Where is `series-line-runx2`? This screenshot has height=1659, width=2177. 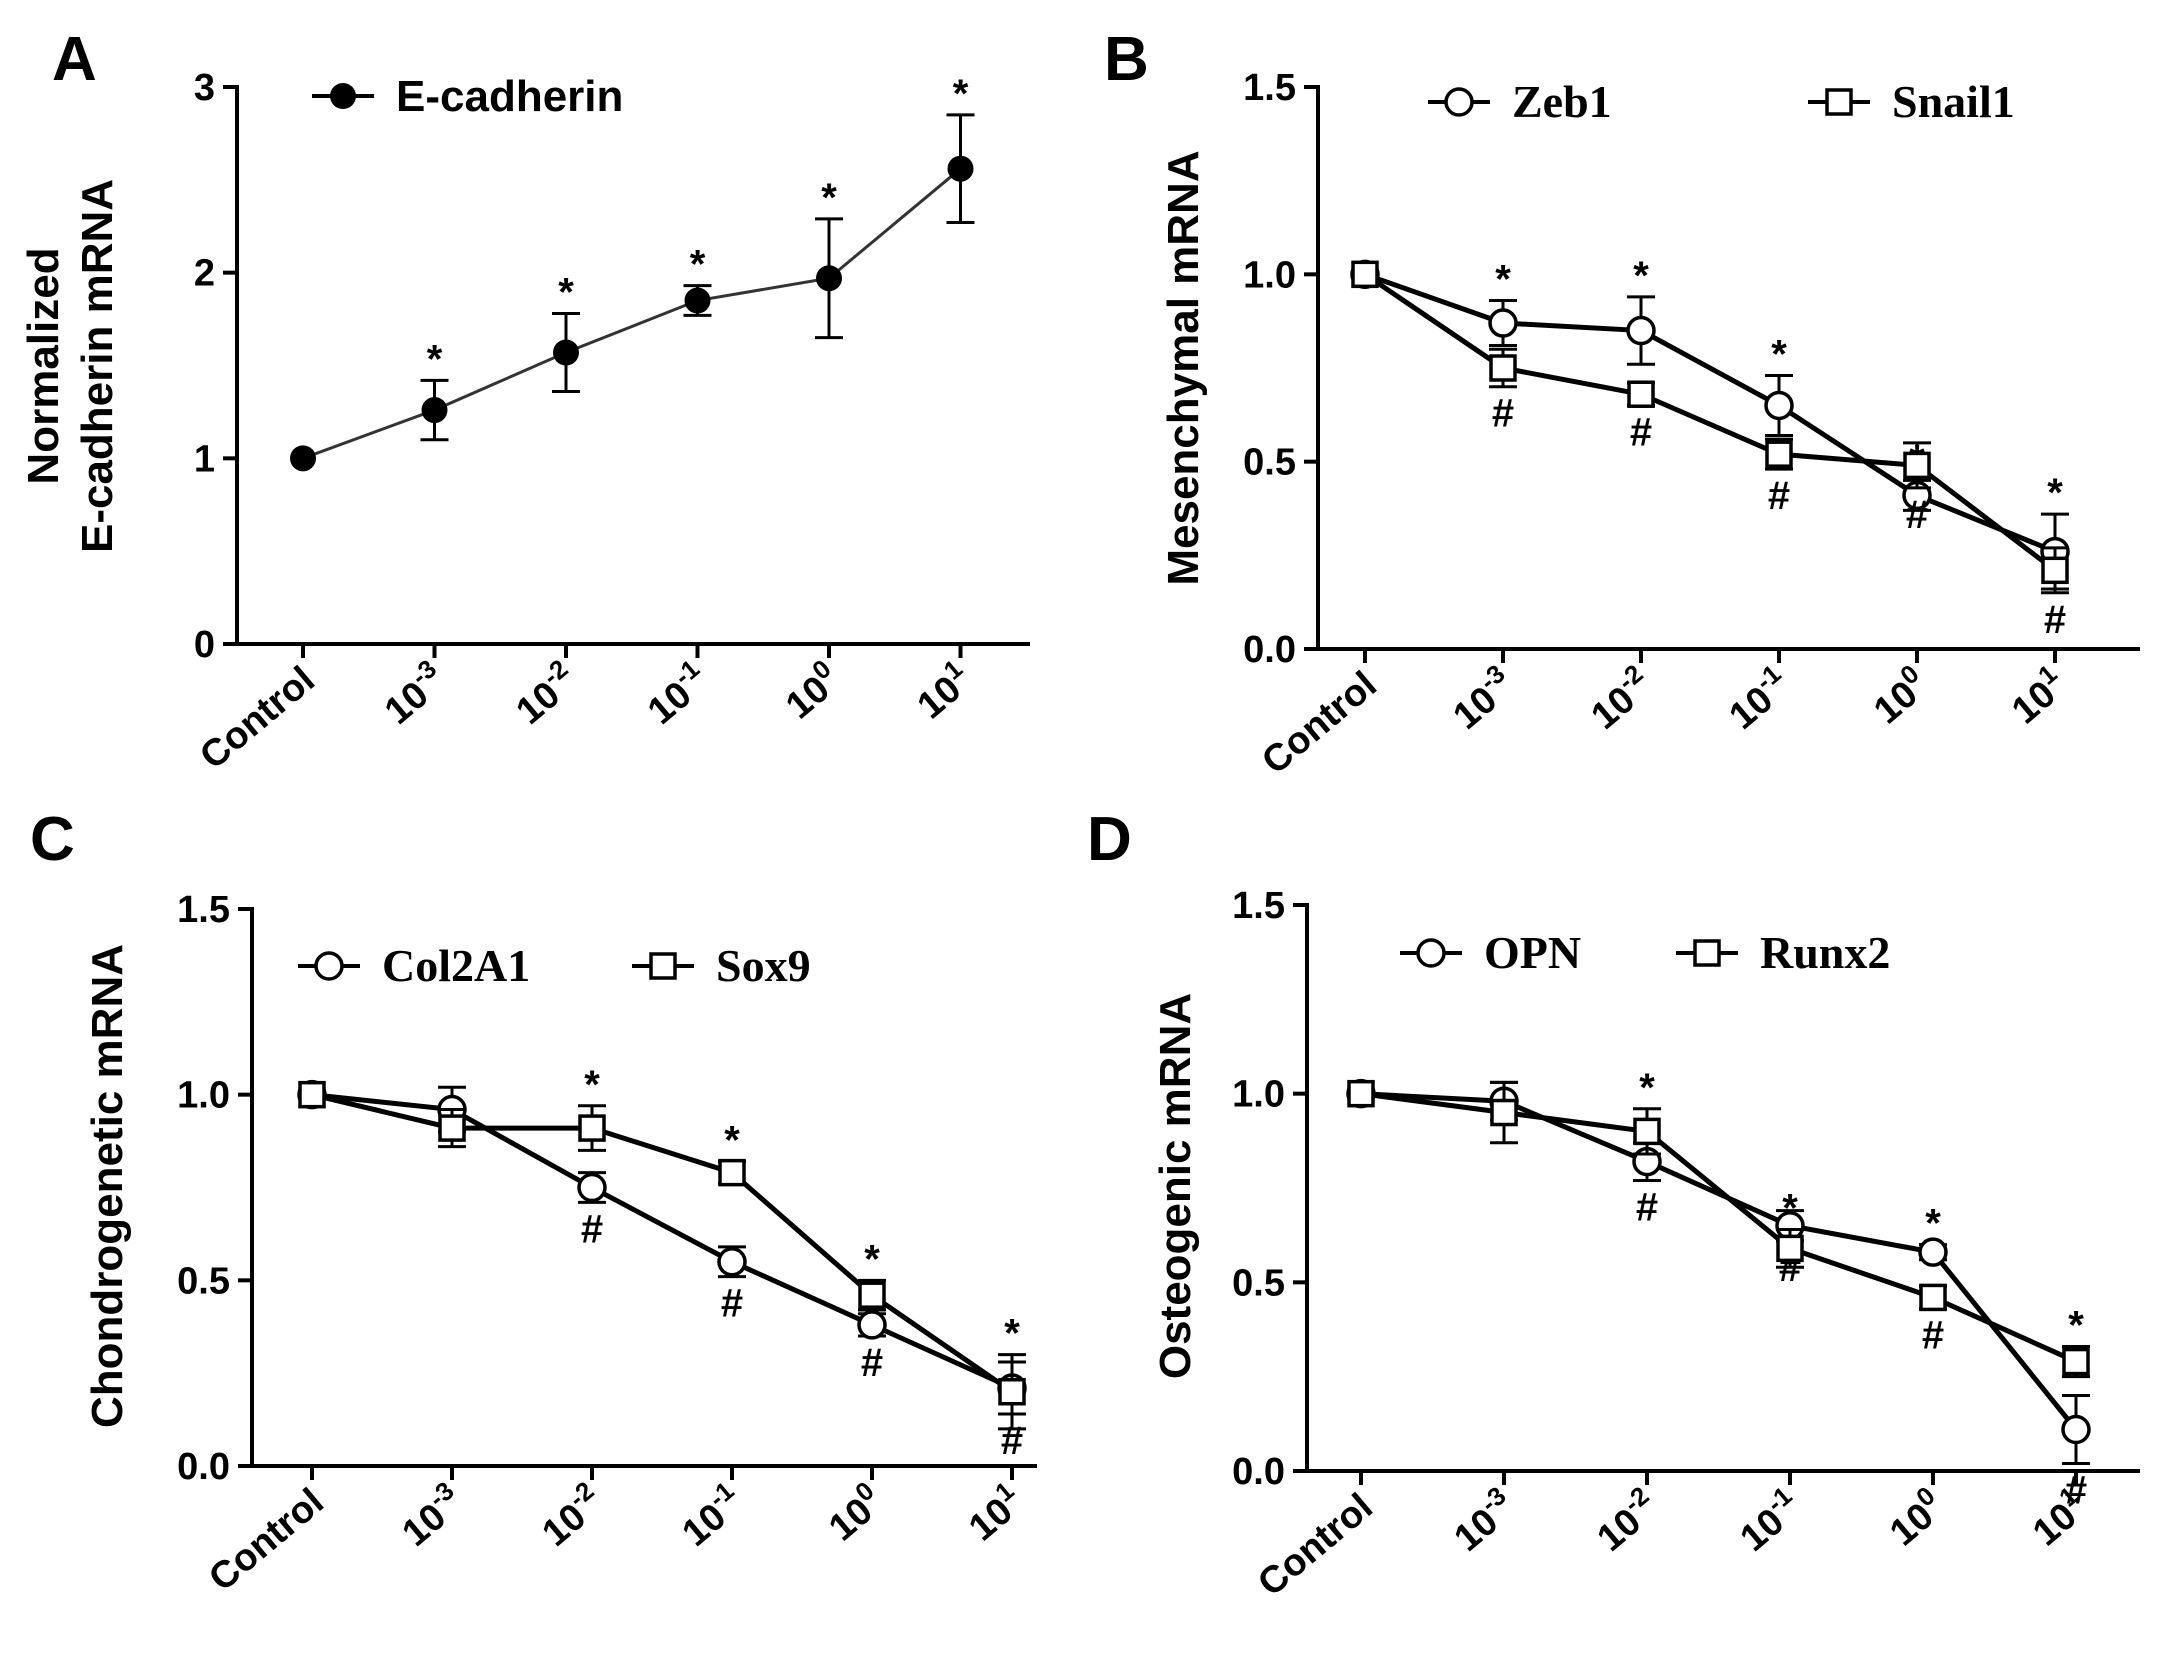 series-line-runx2 is located at coordinates (1719, 1227).